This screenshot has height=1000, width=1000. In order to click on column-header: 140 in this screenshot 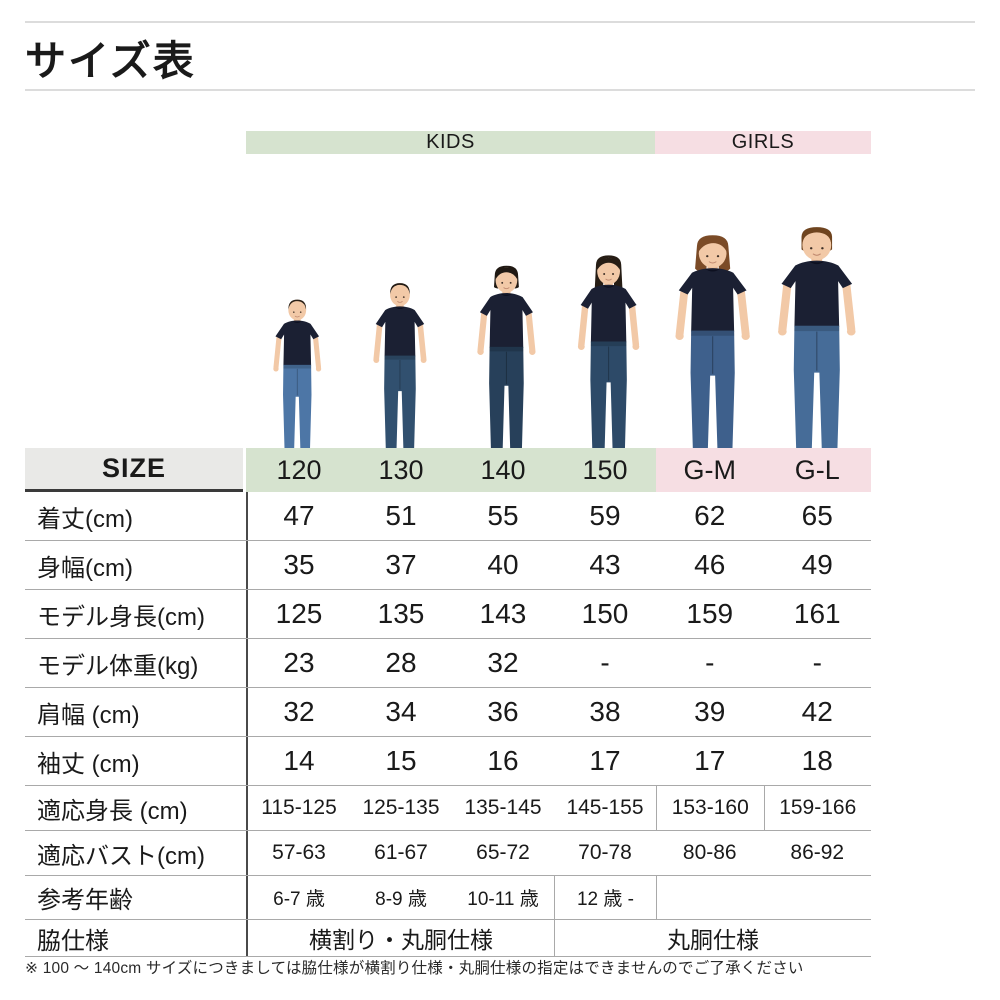, I will do `click(503, 470)`.